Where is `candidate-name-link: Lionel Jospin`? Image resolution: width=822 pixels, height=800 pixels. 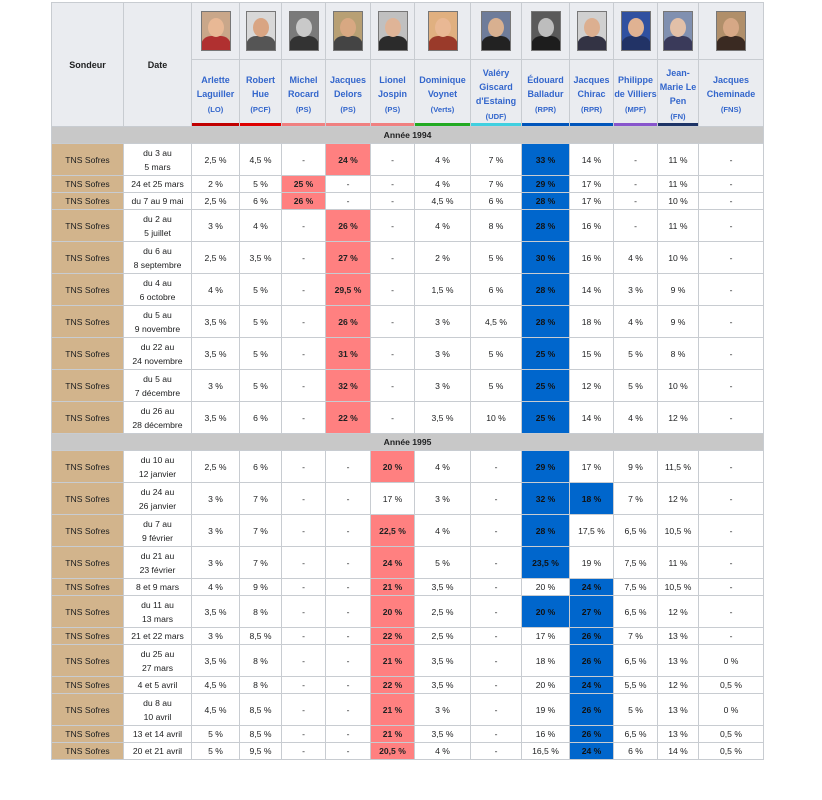
candidate-name-link: Lionel Jospin is located at coordinates (392, 86).